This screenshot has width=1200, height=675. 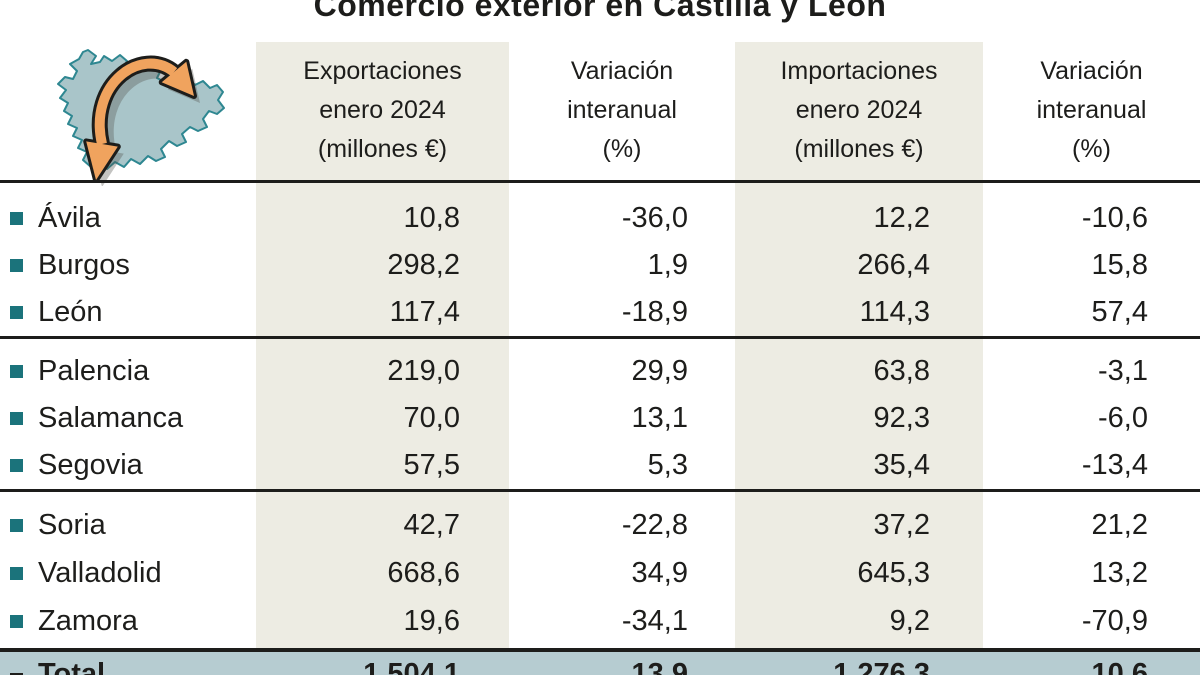 I want to click on header-line: Importaciones, so click(x=859, y=71).